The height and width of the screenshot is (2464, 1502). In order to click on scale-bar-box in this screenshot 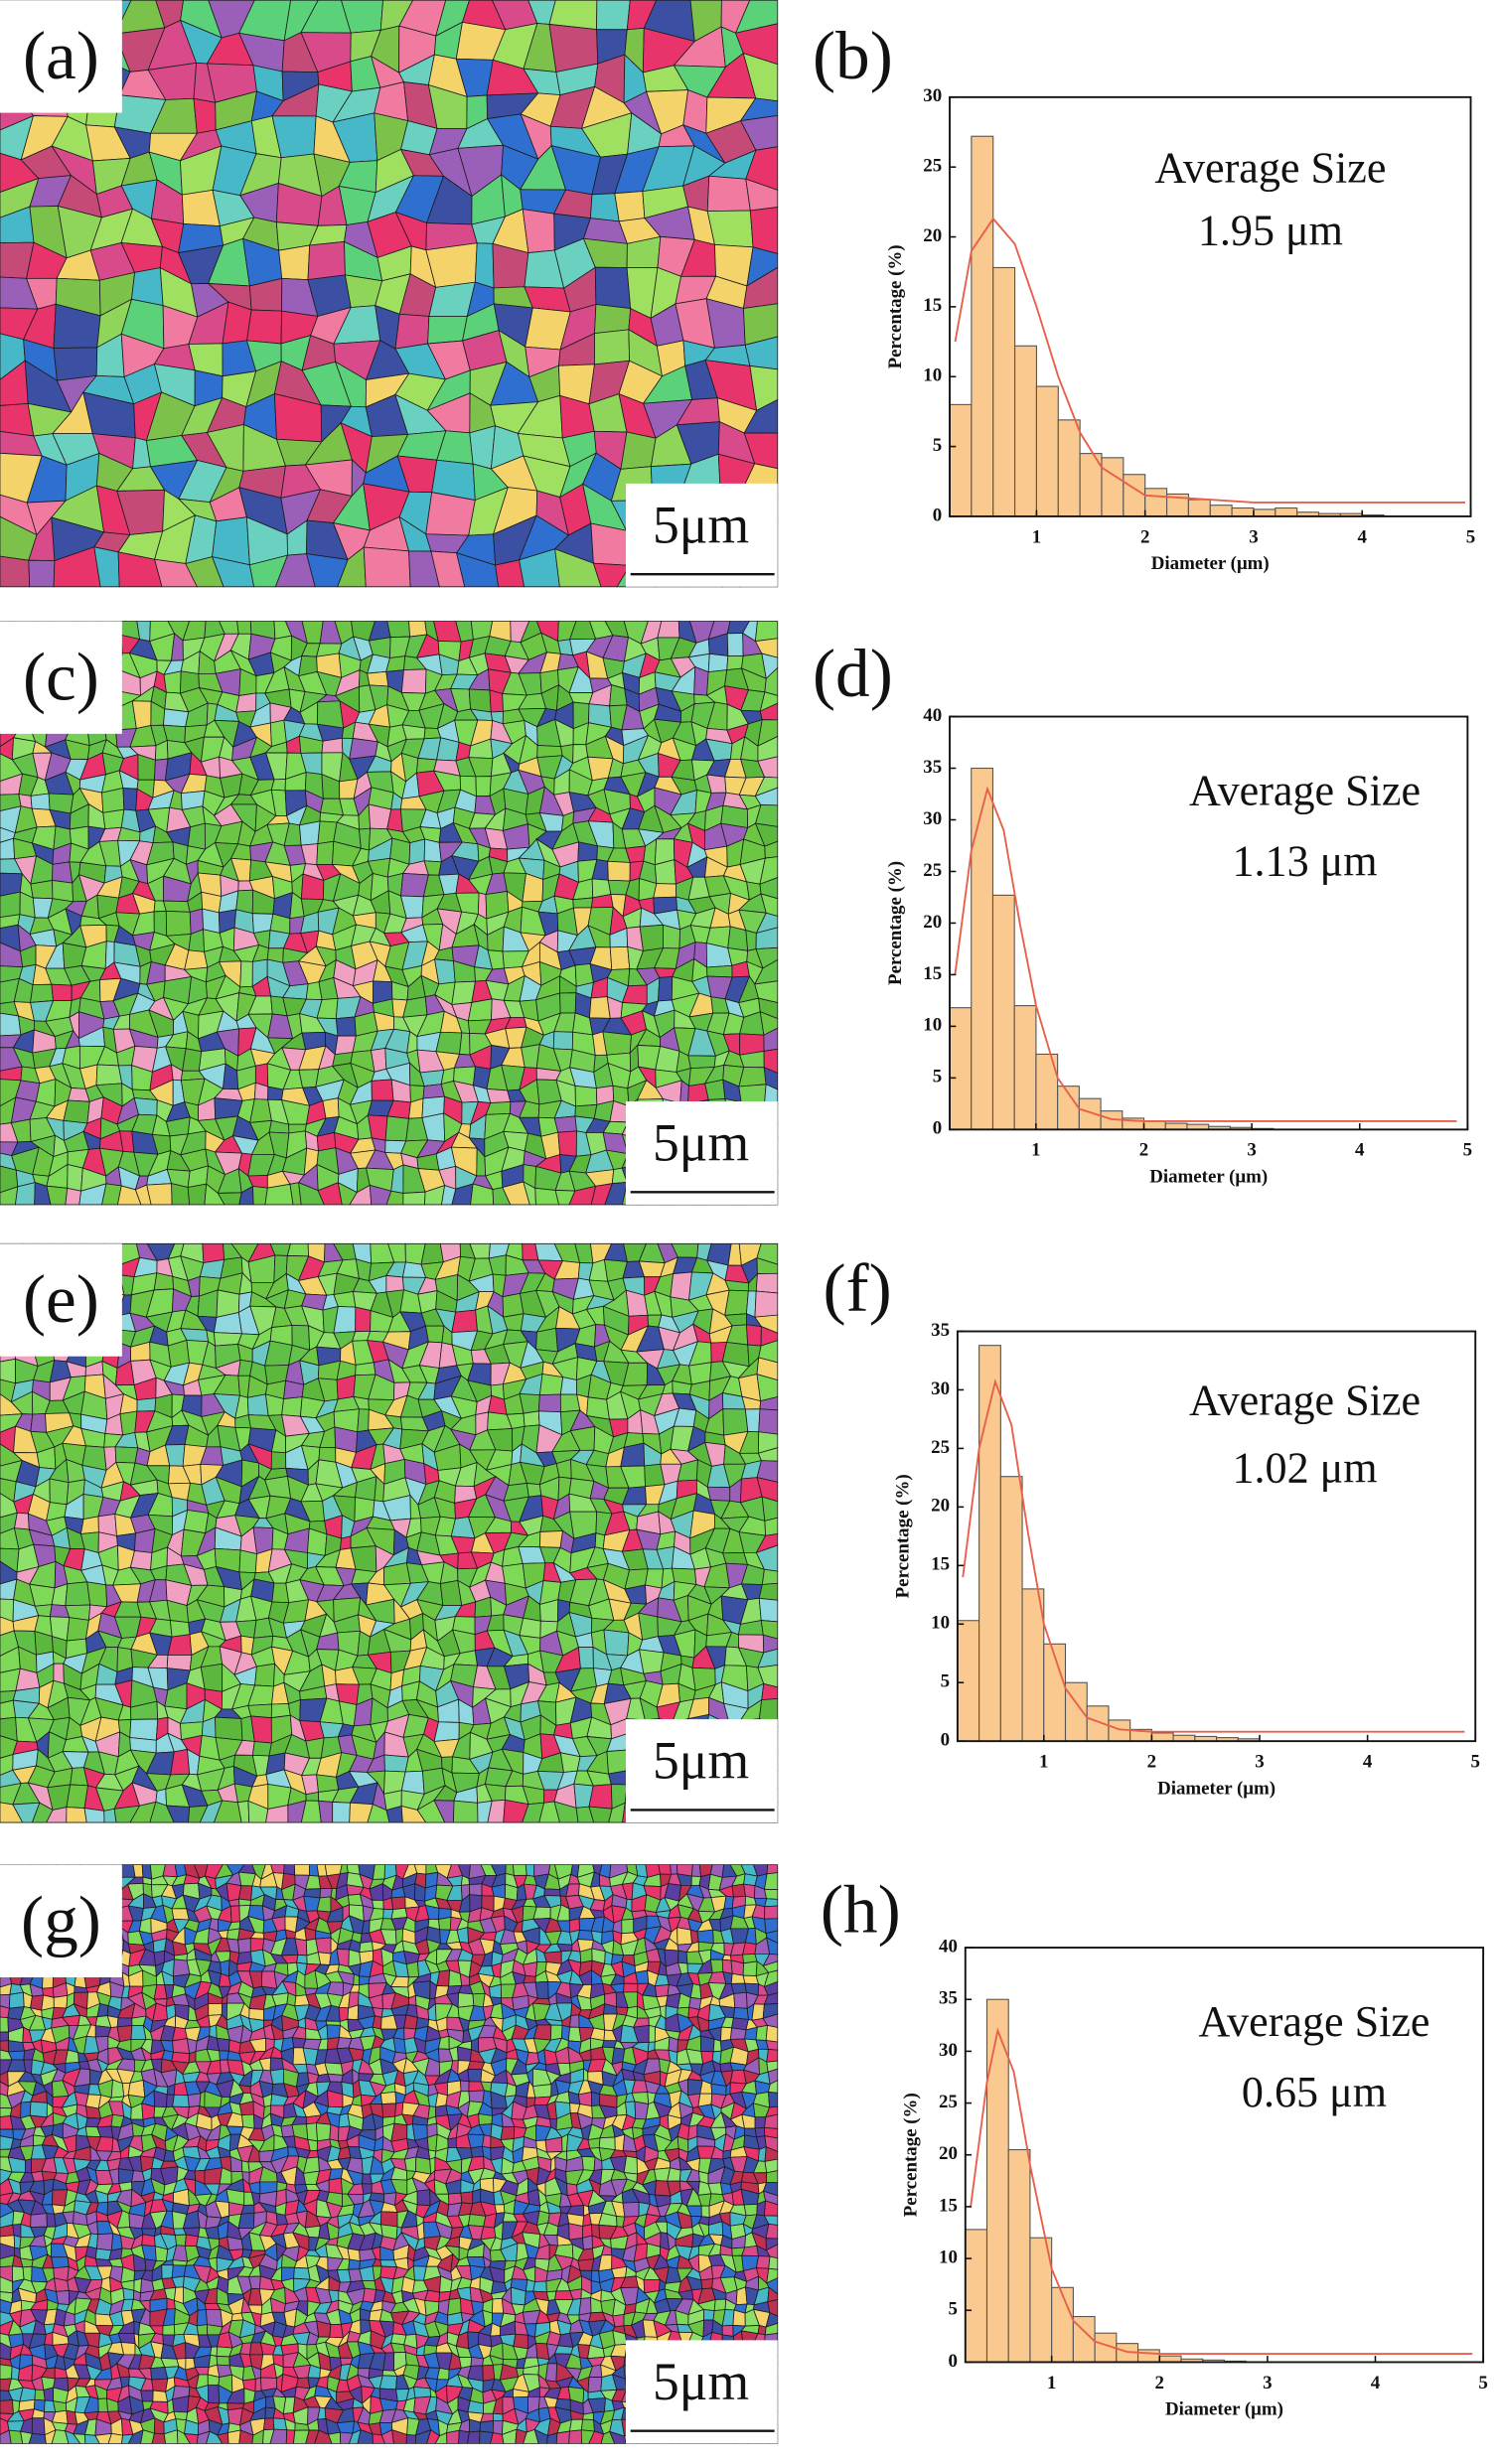, I will do `click(702, 535)`.